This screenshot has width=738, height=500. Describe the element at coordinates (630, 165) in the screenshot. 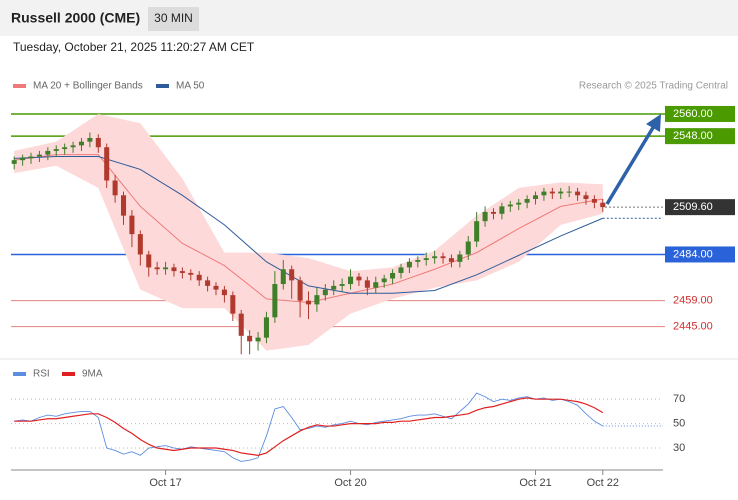

I see `forecast-arrow` at that location.